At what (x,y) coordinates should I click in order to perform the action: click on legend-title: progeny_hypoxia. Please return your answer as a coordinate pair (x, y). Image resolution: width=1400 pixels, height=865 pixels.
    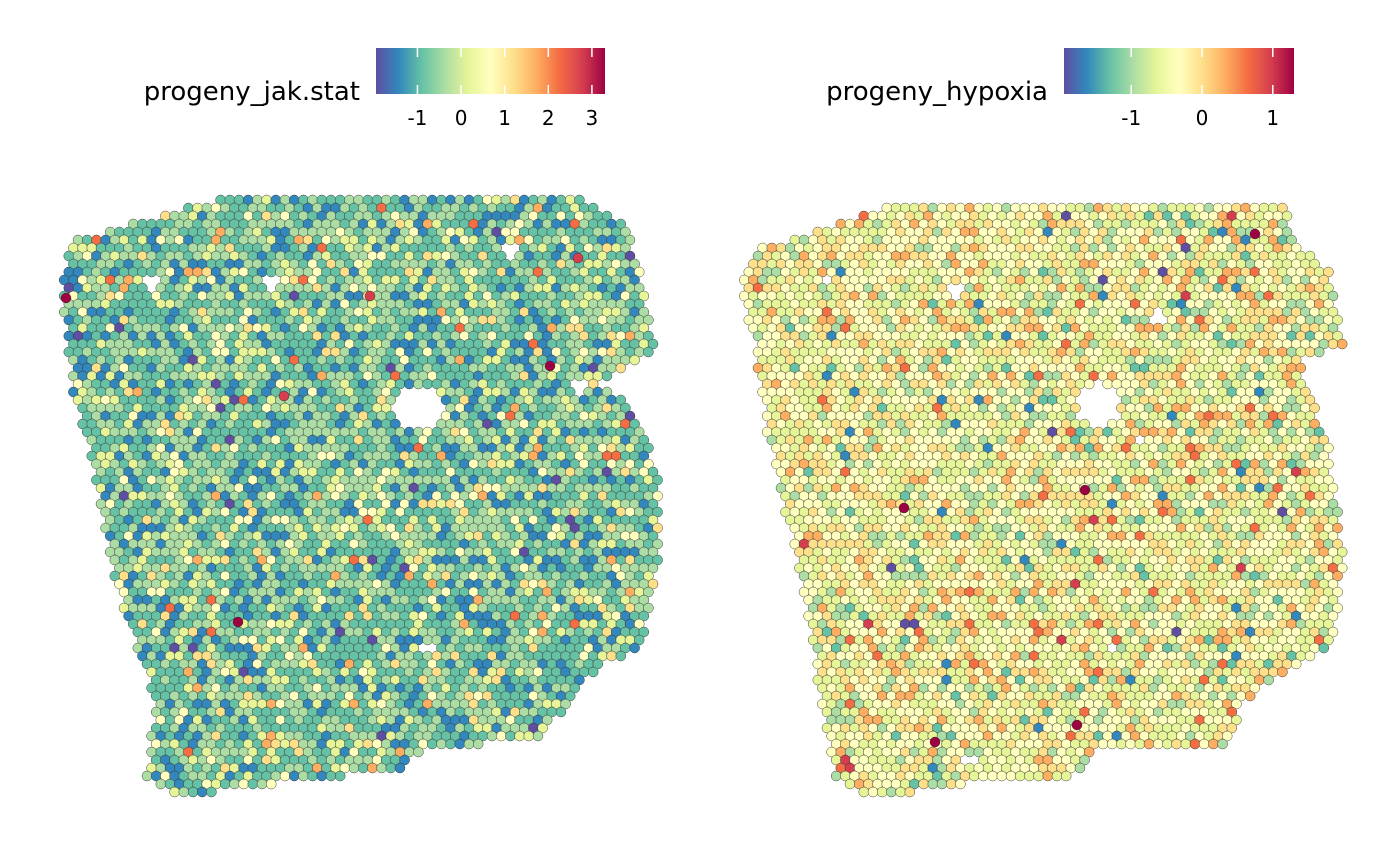
    Looking at the image, I should click on (937, 92).